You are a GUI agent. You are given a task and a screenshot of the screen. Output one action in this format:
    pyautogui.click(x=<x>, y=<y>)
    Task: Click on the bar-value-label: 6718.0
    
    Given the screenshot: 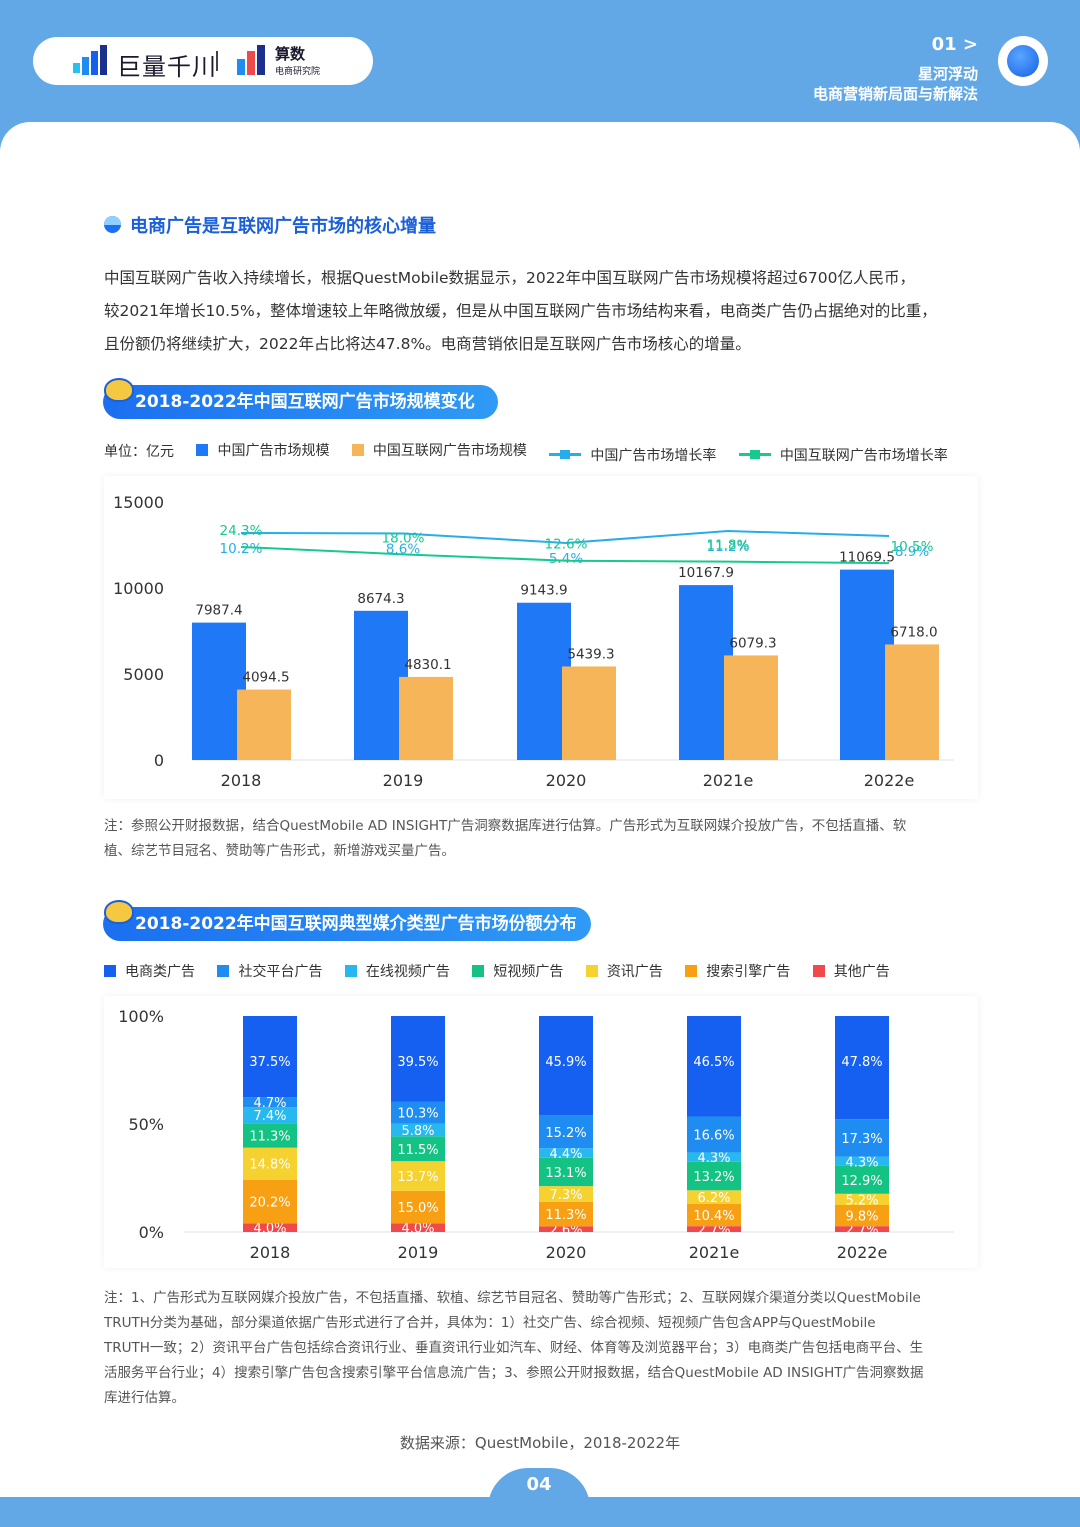 What is the action you would take?
    pyautogui.click(x=913, y=632)
    